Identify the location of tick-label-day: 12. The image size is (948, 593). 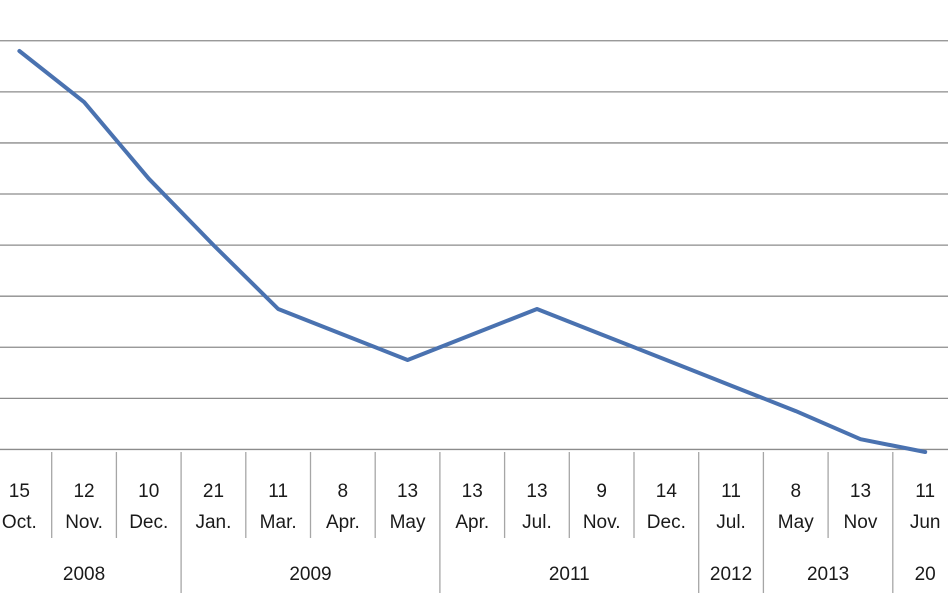
(83, 491).